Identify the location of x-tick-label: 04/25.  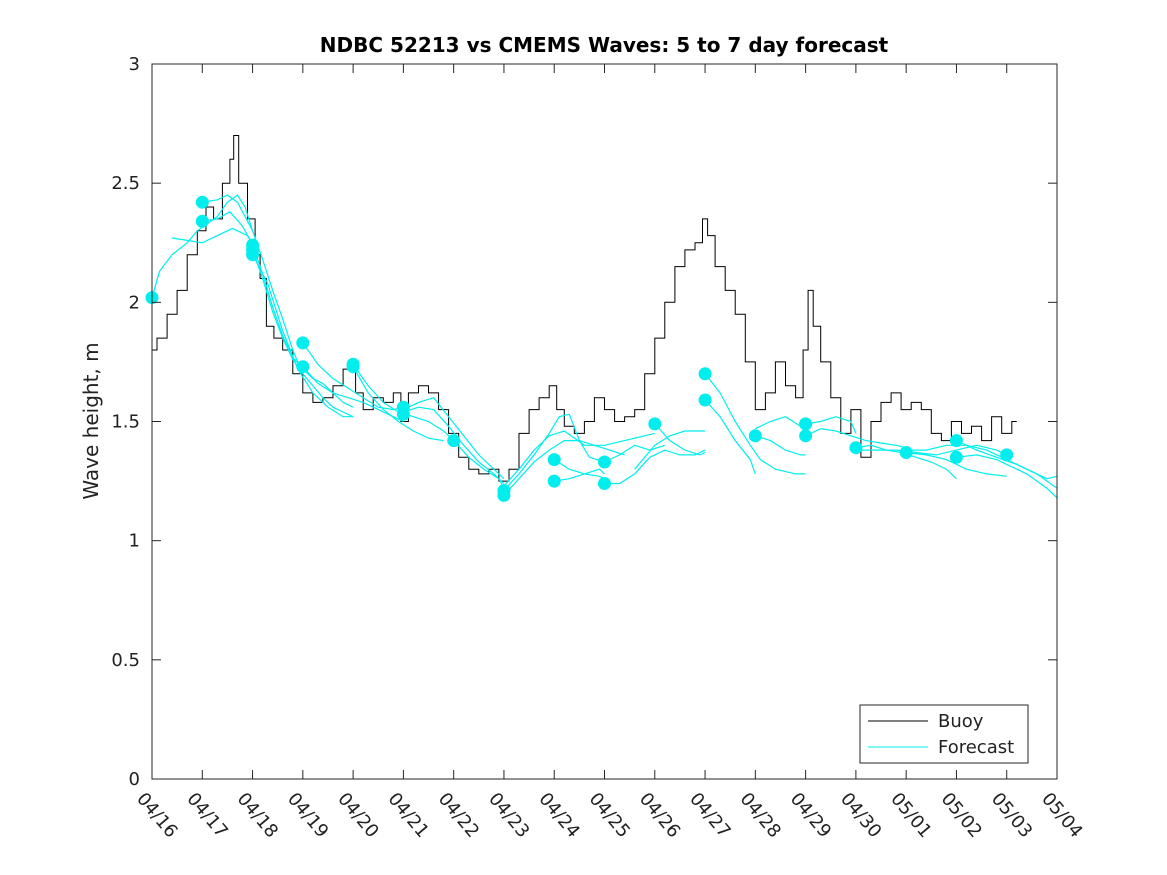
(609, 815).